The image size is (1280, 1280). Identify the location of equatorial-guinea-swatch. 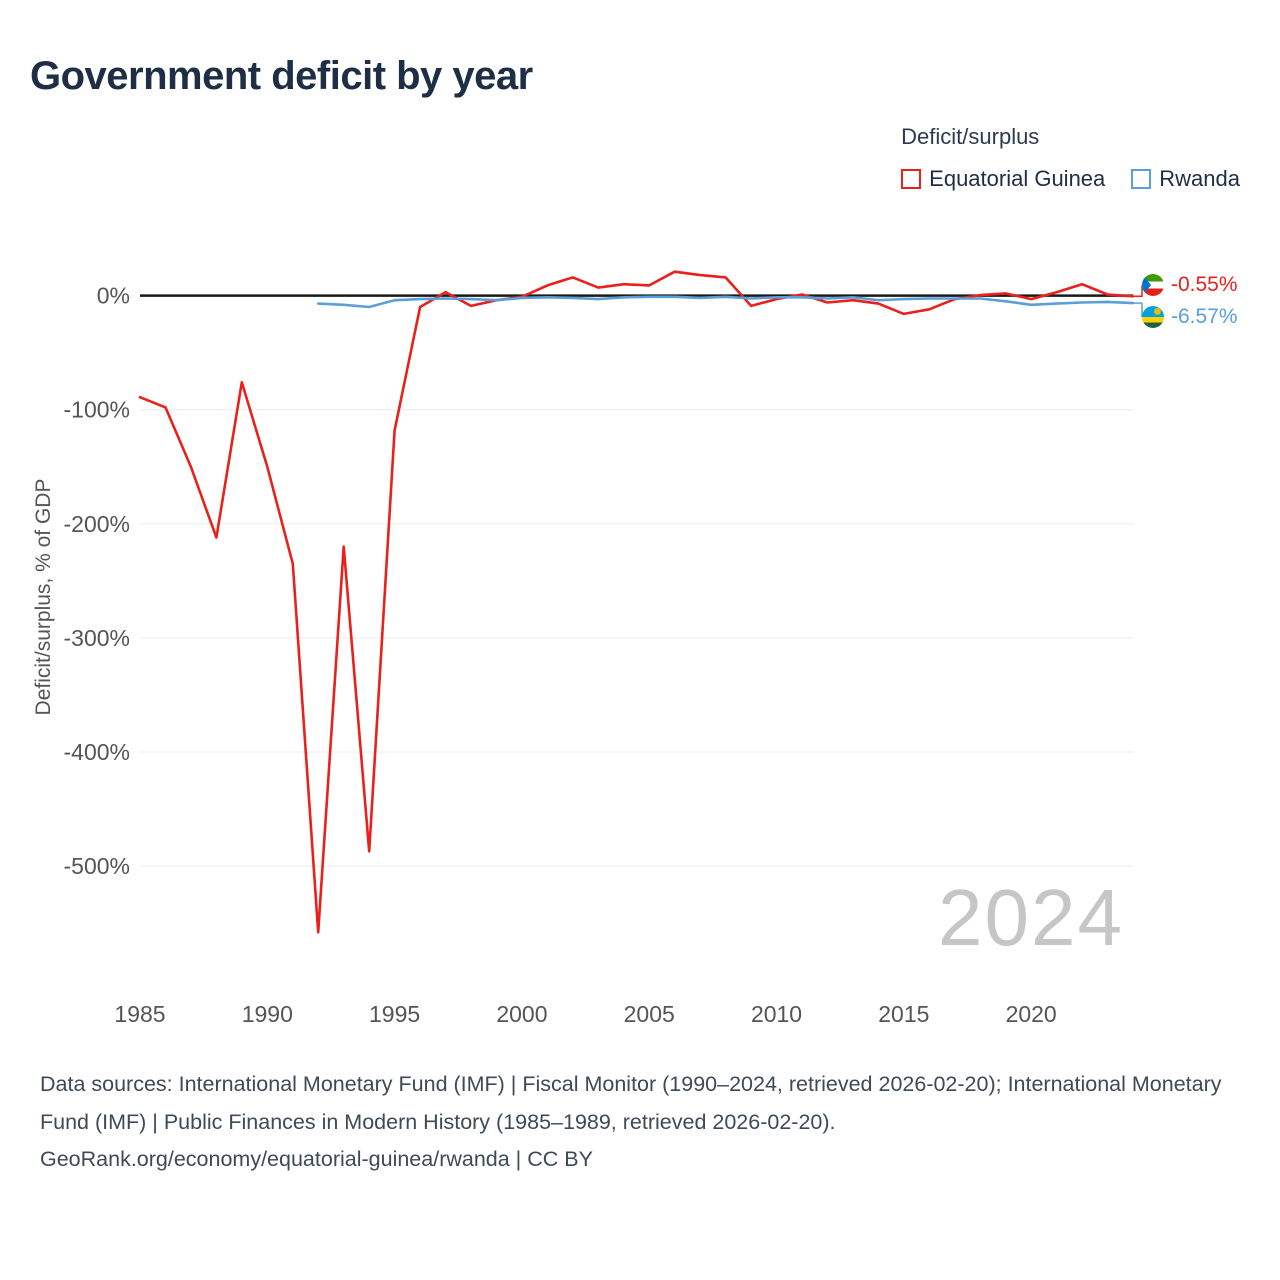
(911, 179).